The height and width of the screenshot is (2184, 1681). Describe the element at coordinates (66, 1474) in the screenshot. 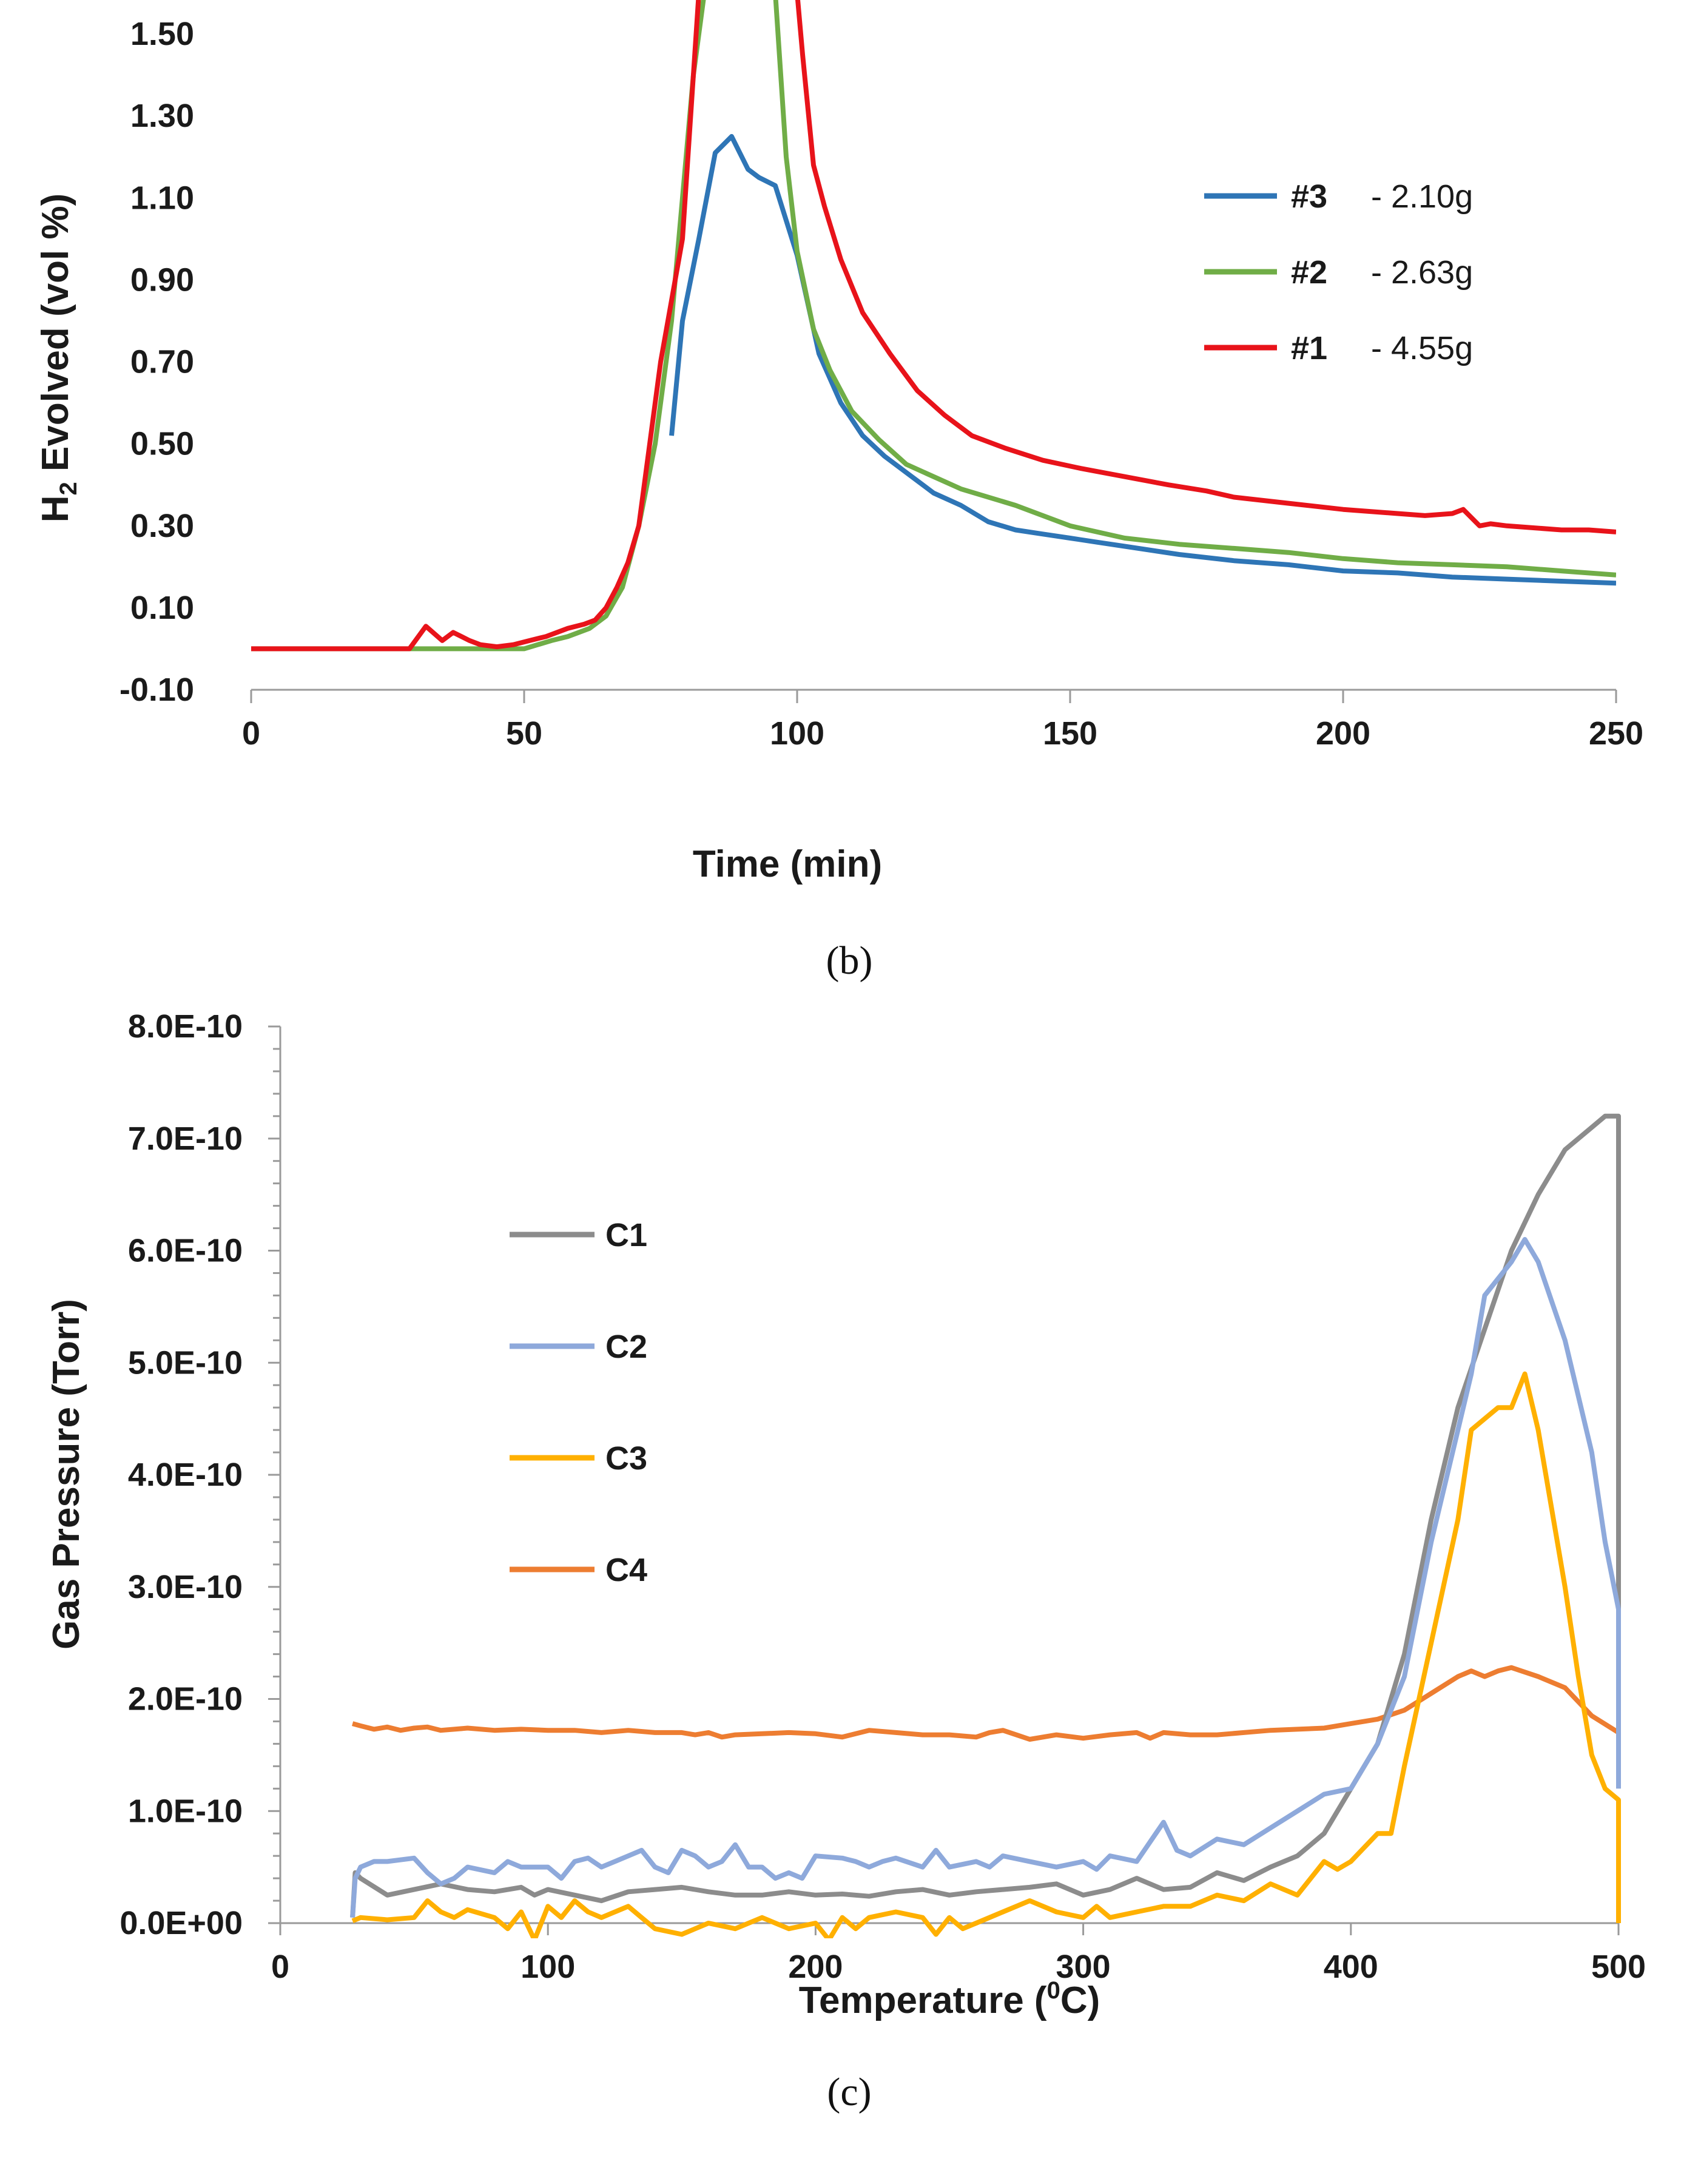

I see `chart-c-y-axis-title: Gas Pressure (Torr)` at that location.